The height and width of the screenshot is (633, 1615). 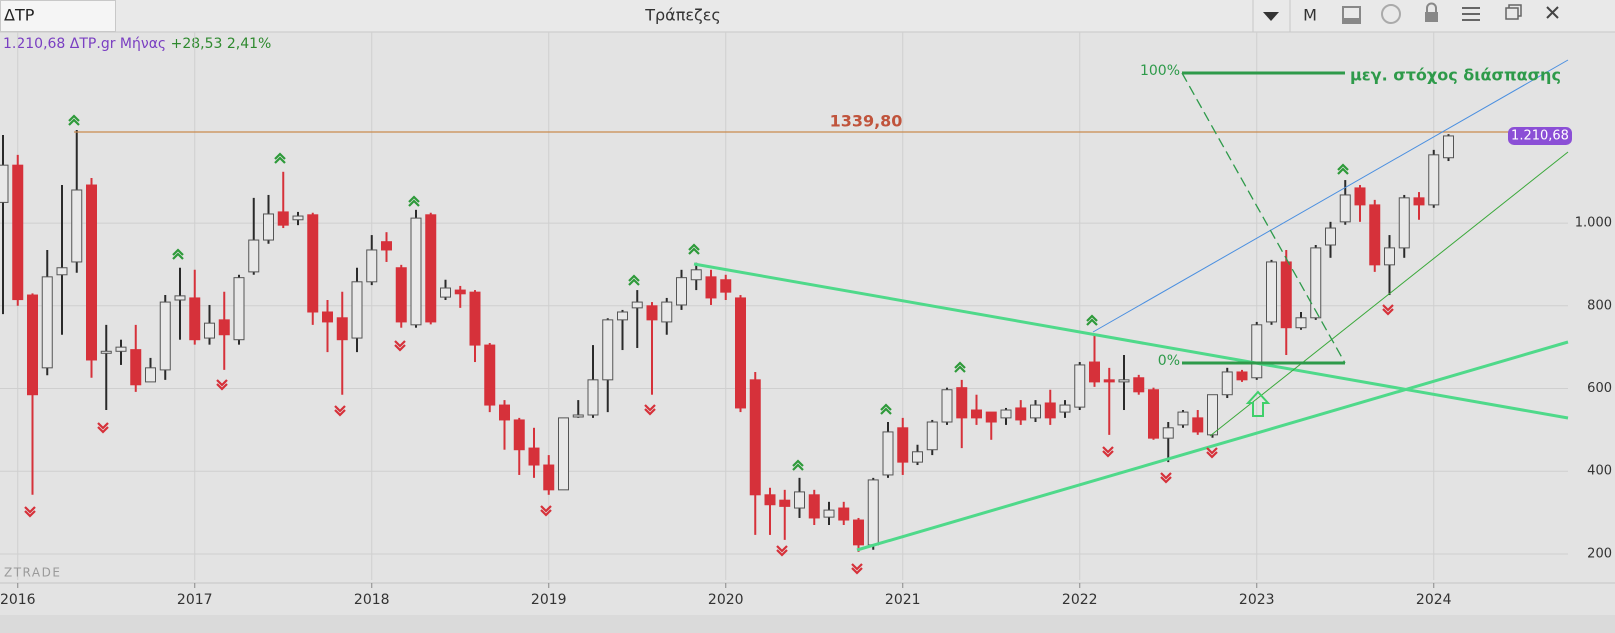 I want to click on info-symbol: ΔΤΡ.gr, so click(x=93, y=44).